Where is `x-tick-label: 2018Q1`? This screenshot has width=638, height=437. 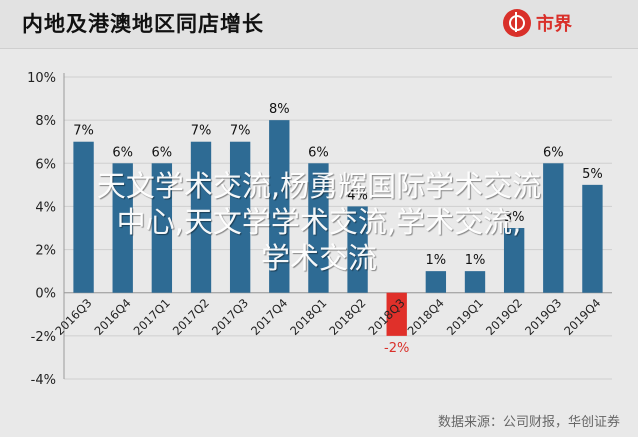
x-tick-label: 2018Q1 is located at coordinates (308, 317).